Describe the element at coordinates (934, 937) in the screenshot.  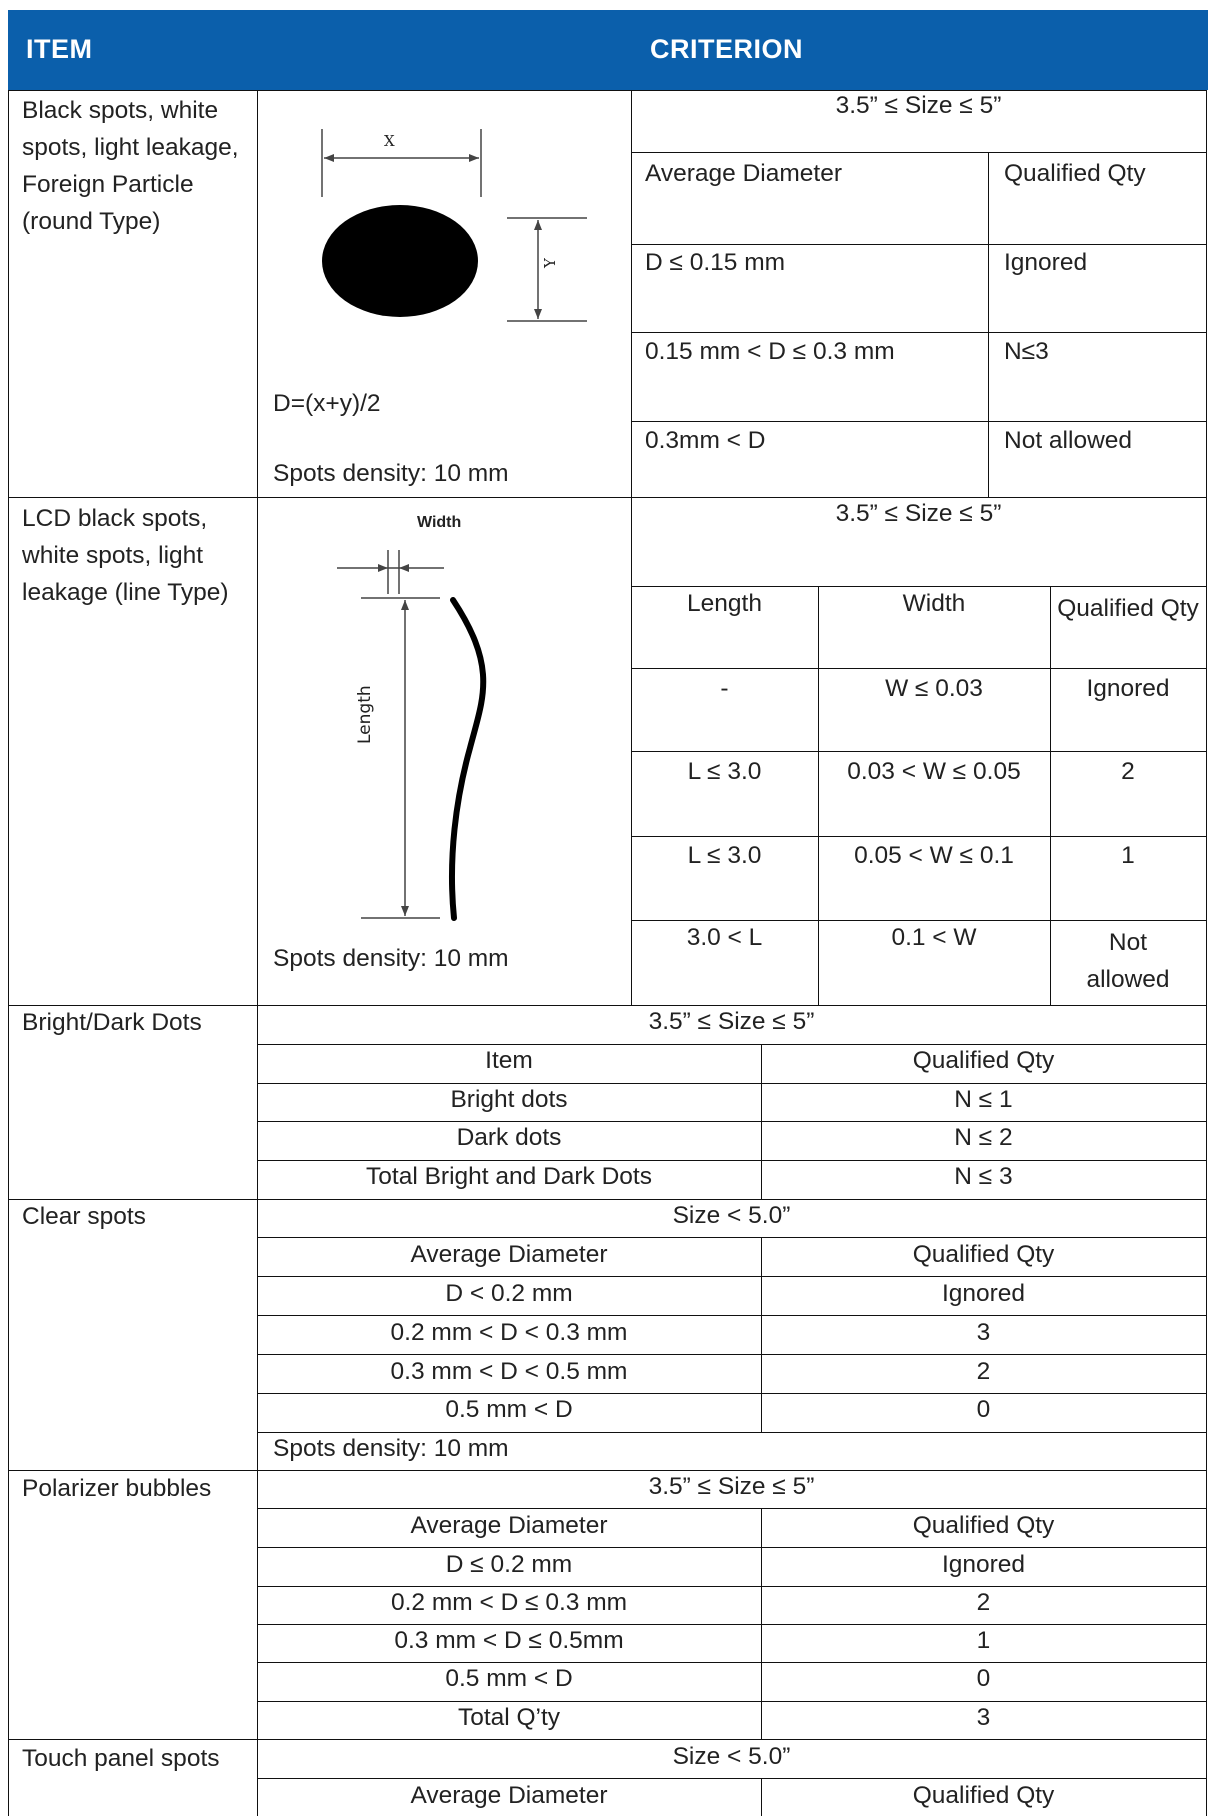
I see `r2-cell: 0.1 < W` at that location.